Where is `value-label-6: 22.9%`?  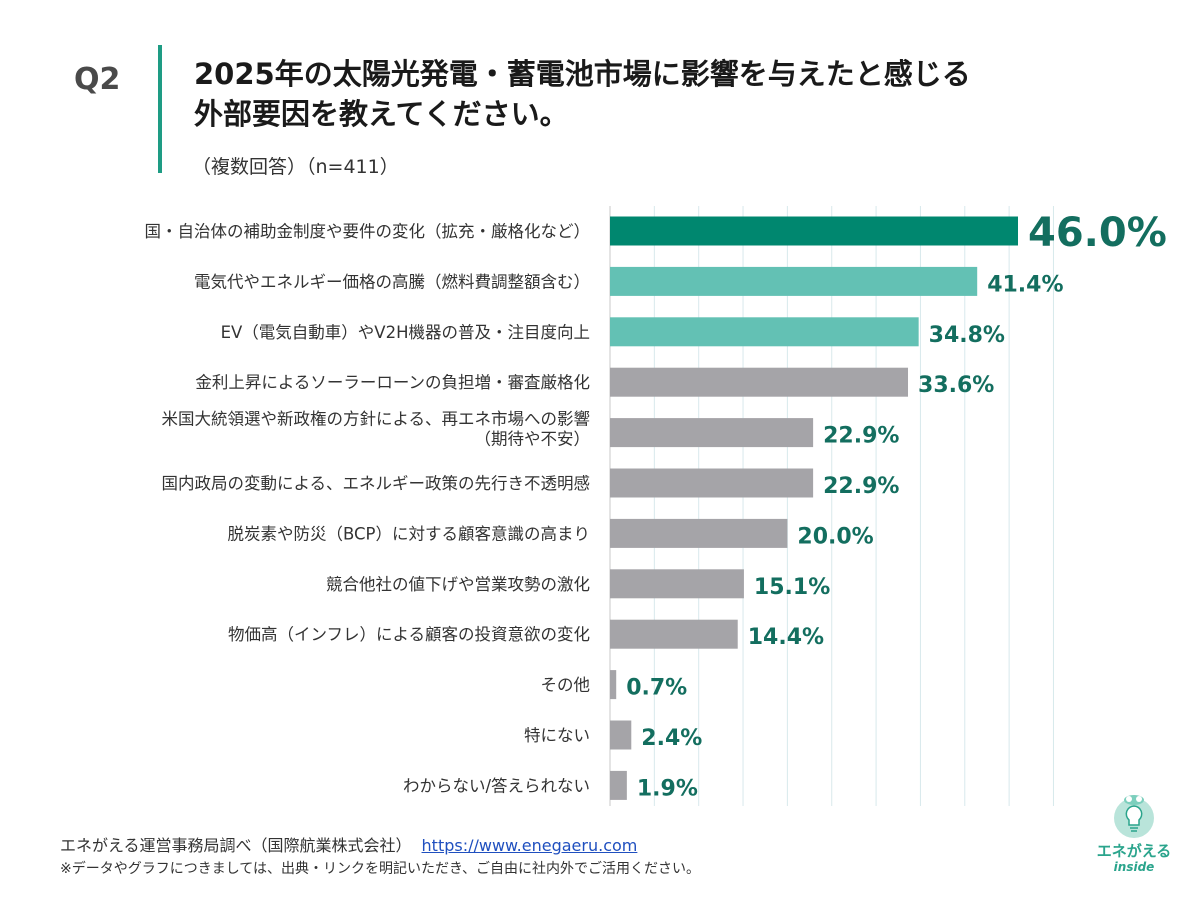
value-label-6: 22.9% is located at coordinates (861, 486).